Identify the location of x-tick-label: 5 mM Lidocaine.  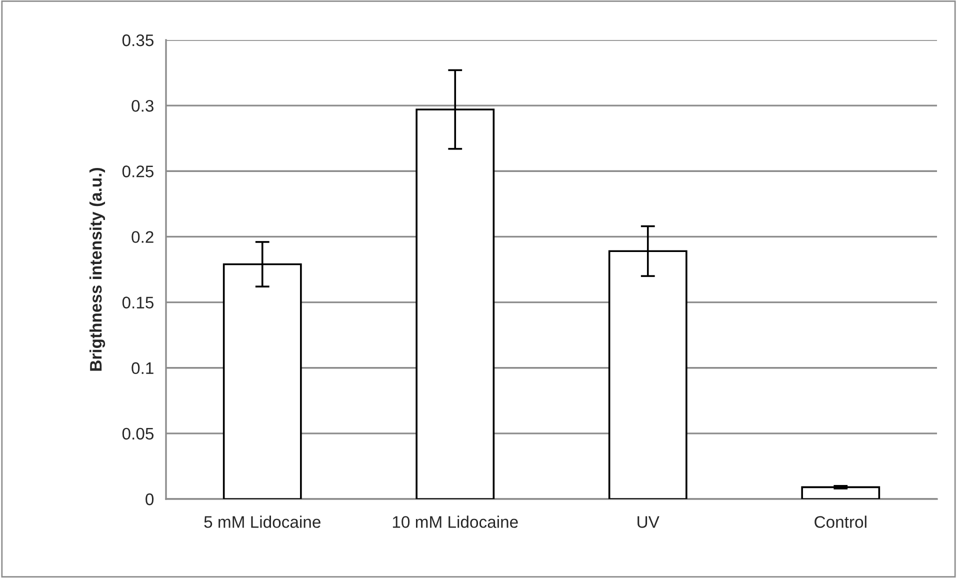
(262, 522).